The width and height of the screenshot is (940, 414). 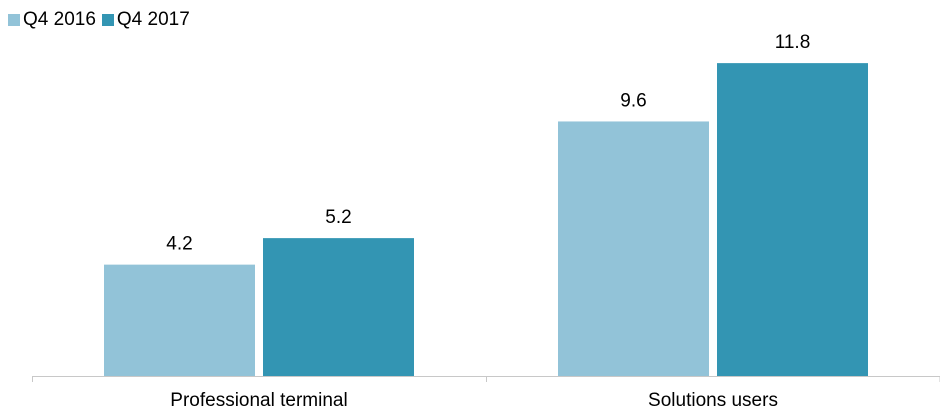 What do you see at coordinates (633, 248) in the screenshot?
I see `bar-solutions-users-q4-2016` at bounding box center [633, 248].